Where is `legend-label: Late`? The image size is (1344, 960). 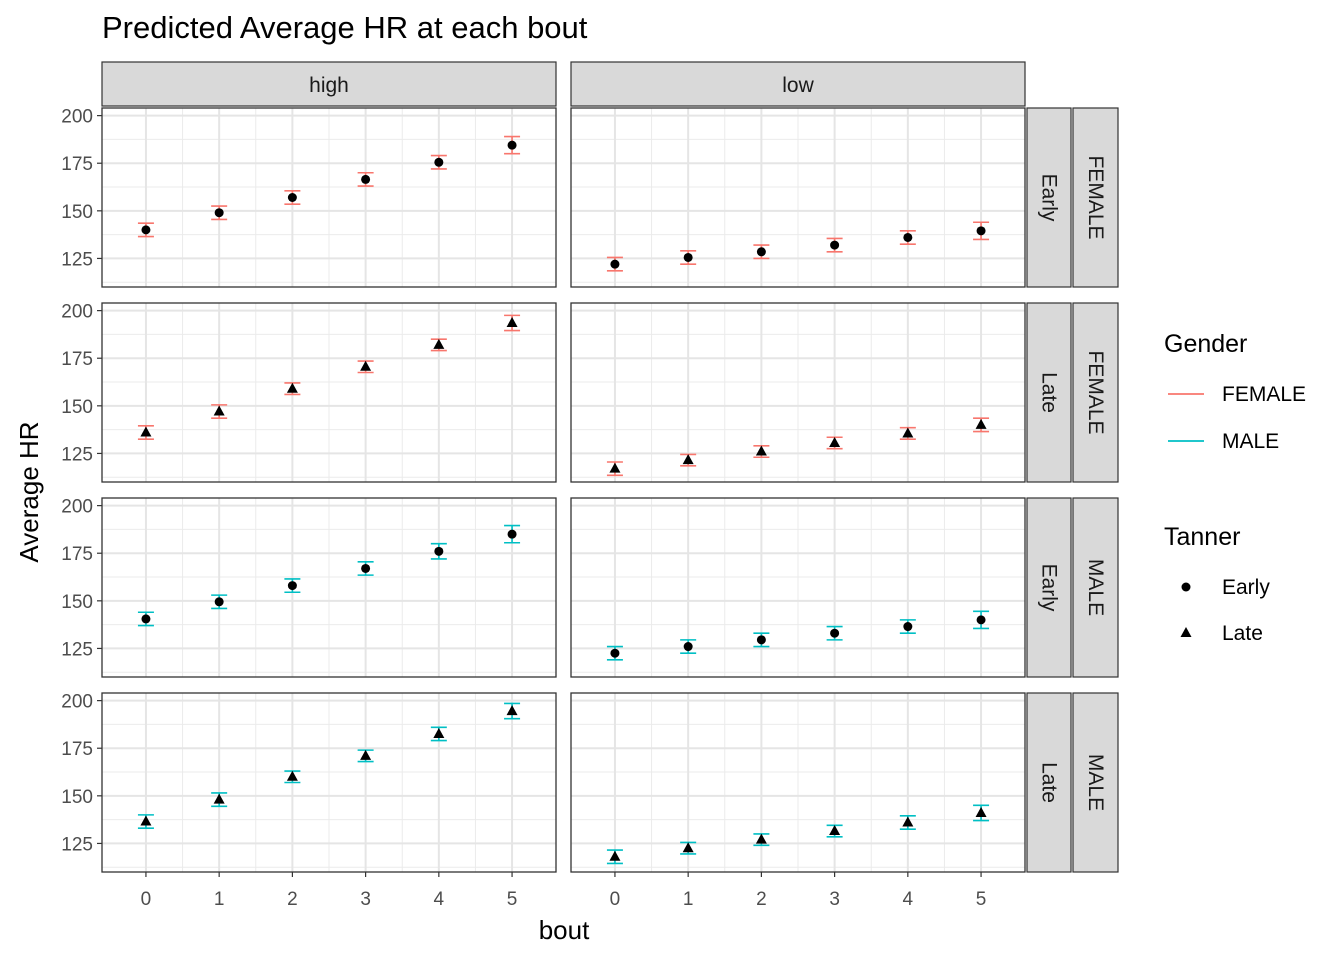
legend-label: Late is located at coordinates (1242, 633).